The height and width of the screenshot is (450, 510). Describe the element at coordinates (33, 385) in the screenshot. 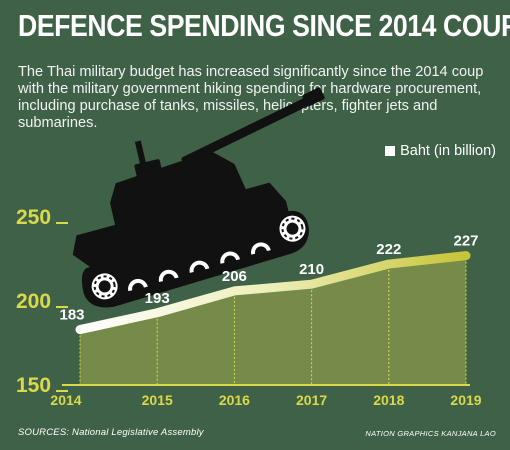

I see `y-tick-label: 150` at that location.